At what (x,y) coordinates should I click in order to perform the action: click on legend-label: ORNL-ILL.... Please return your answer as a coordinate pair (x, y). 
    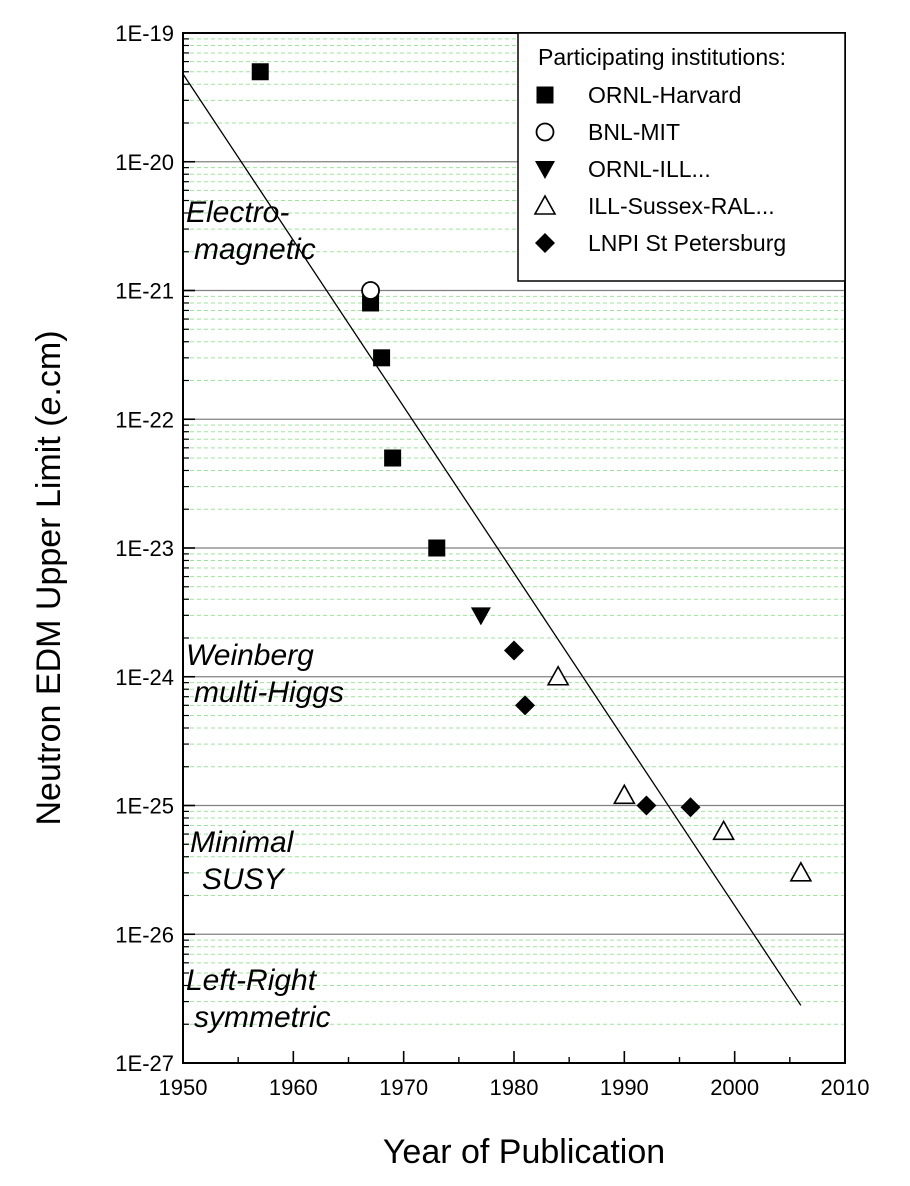
    Looking at the image, I should click on (649, 169).